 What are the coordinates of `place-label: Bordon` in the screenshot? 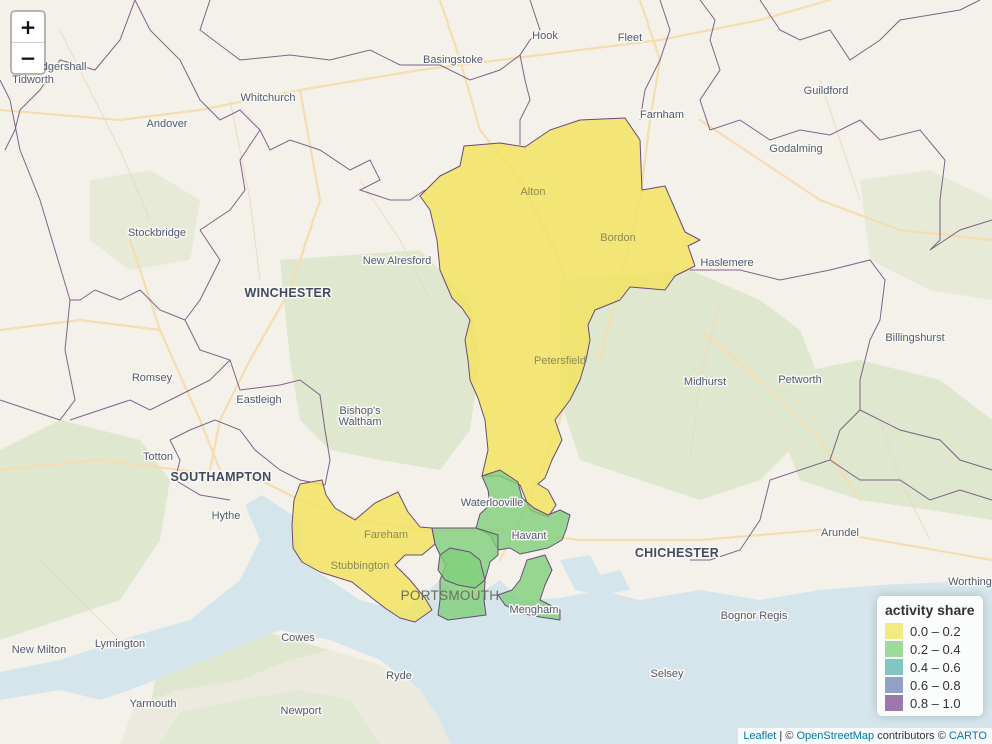 It's located at (617, 238).